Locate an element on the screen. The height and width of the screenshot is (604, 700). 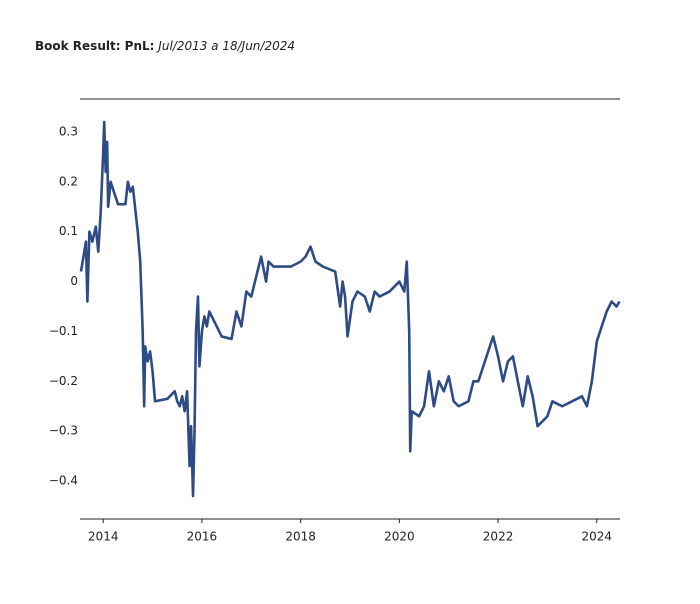
y-tick-label: 0.2 is located at coordinates (68, 181).